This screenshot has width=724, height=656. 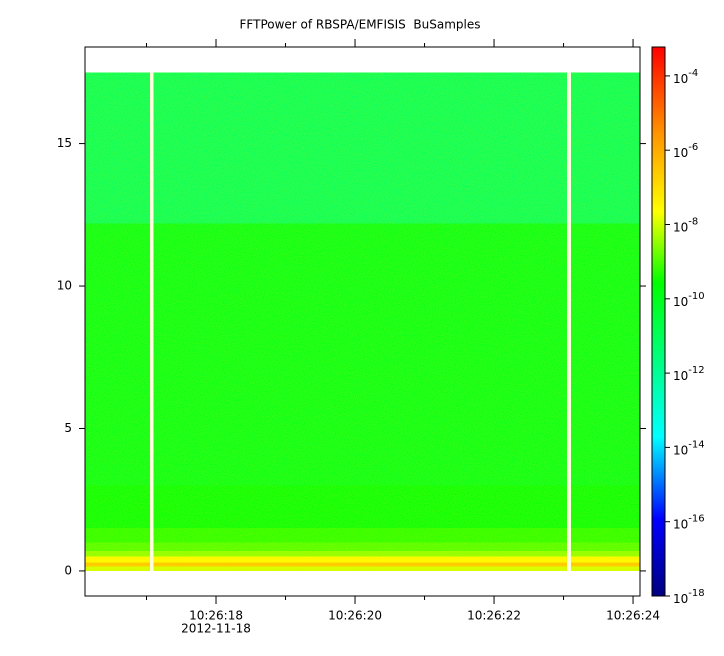 What do you see at coordinates (689, 597) in the screenshot?
I see `colorbar-tick-label: 10⁻¹⁸` at bounding box center [689, 597].